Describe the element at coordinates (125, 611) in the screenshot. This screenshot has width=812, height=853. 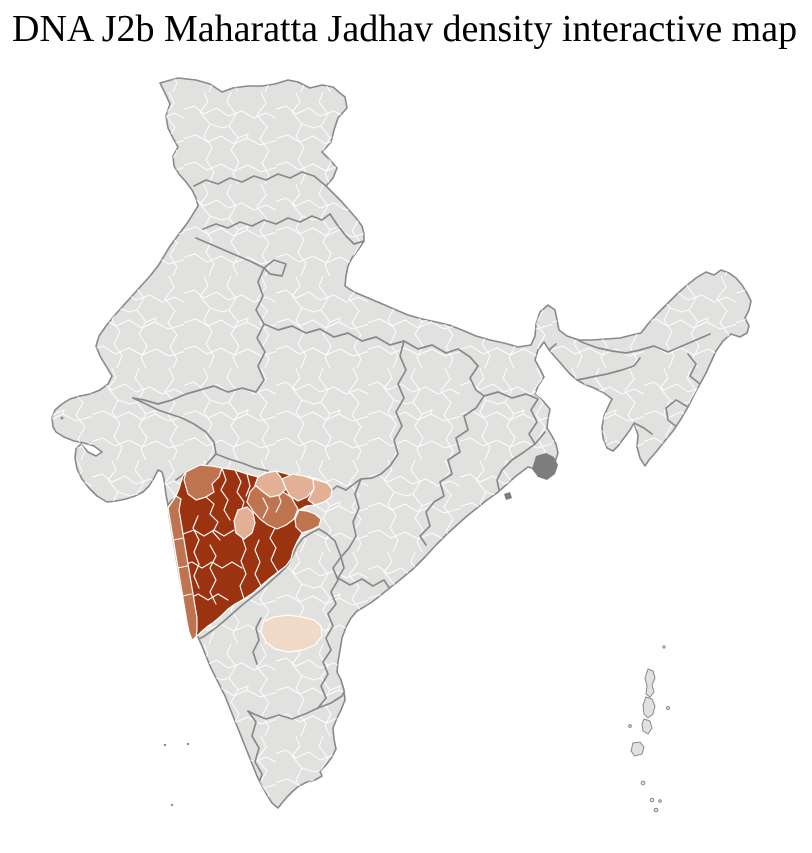
I see `lakshadweep-islands` at that location.